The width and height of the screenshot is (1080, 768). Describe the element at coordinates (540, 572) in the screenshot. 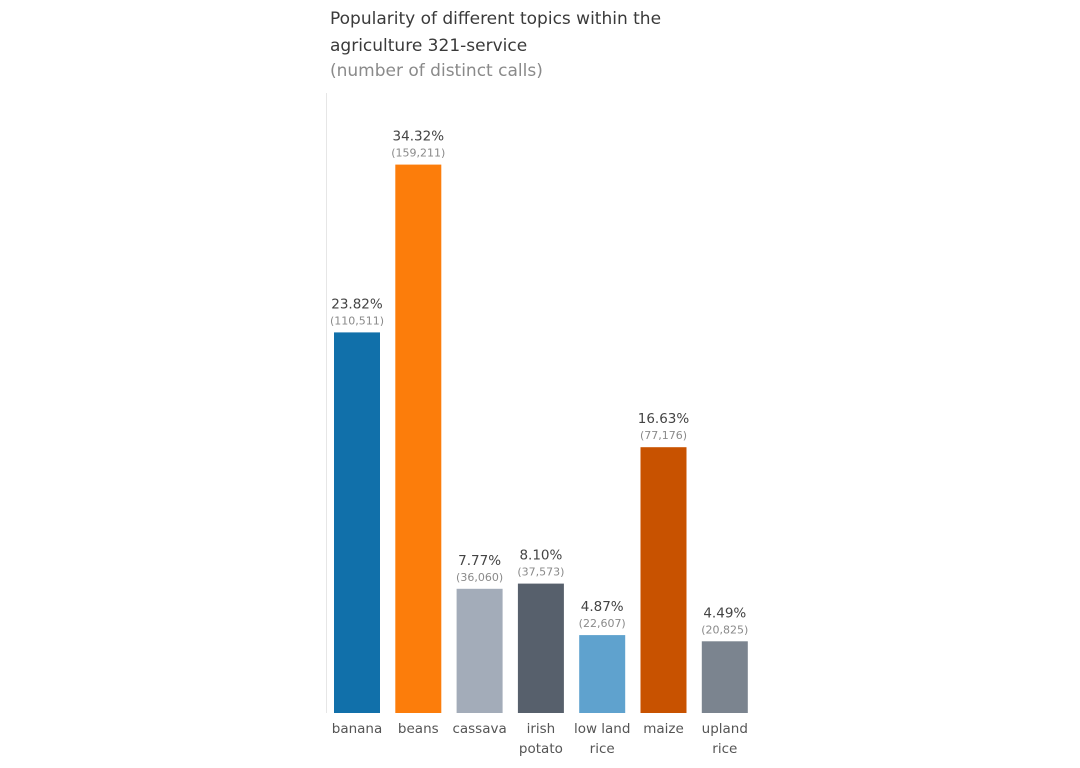

I see `count-label-irish-potato: (37,573)` at that location.